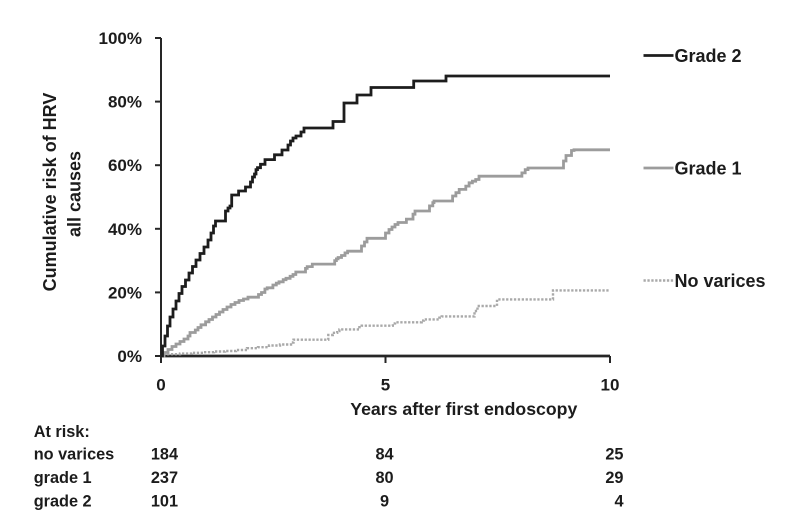  What do you see at coordinates (463, 409) in the screenshot?
I see `svg-text: Years after first endoscopy` at bounding box center [463, 409].